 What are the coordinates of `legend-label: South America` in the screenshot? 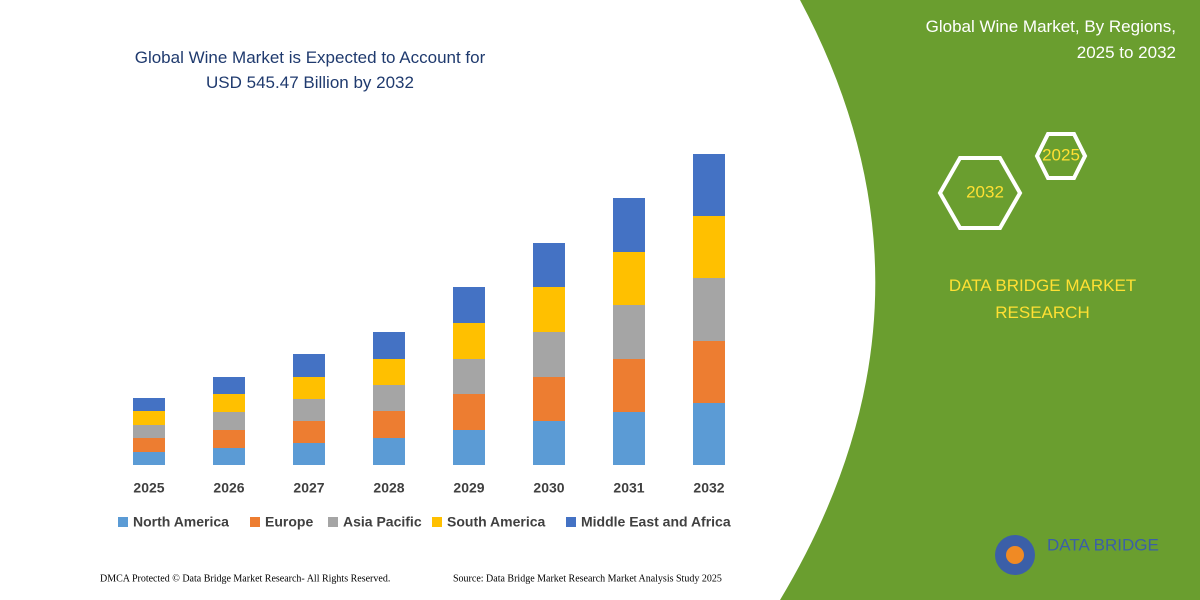 It's located at (496, 522).